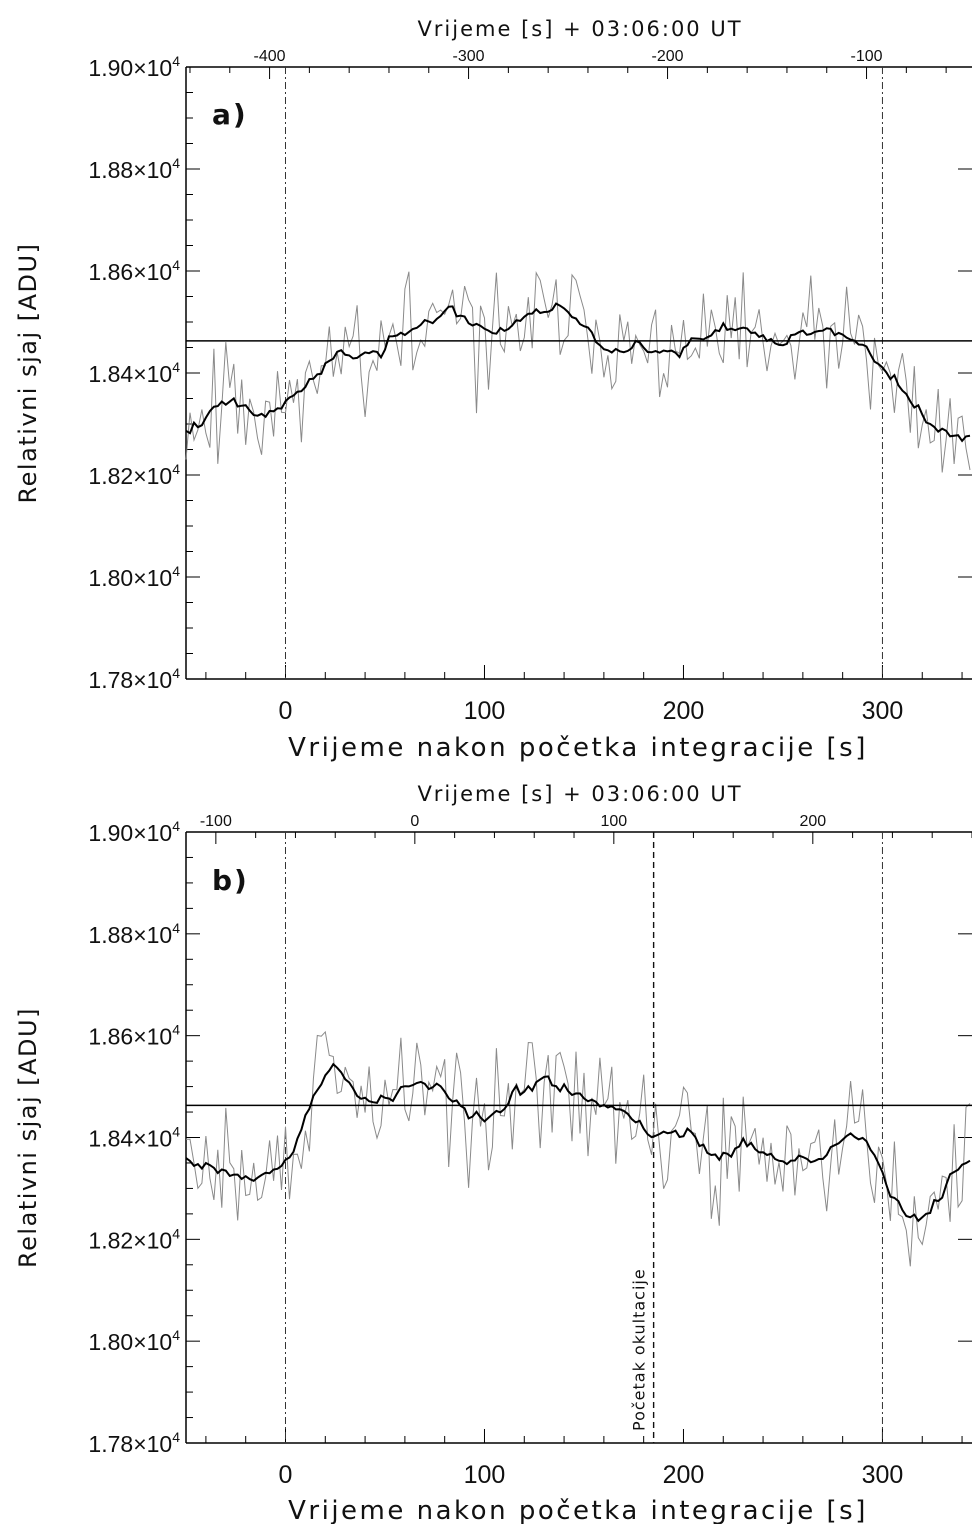 This screenshot has width=972, height=1524. I want to click on top-tick-label: 100, so click(613, 821).